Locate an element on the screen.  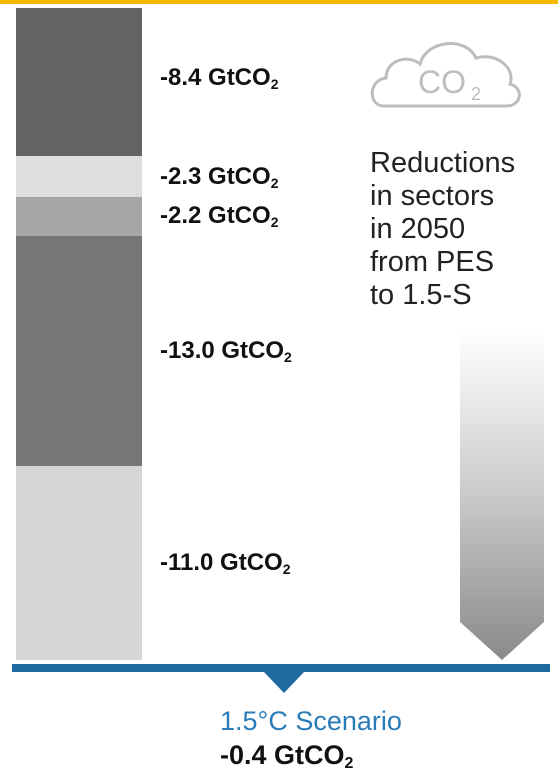
segment-label-text: -13.0 GtCO is located at coordinates (222, 350).